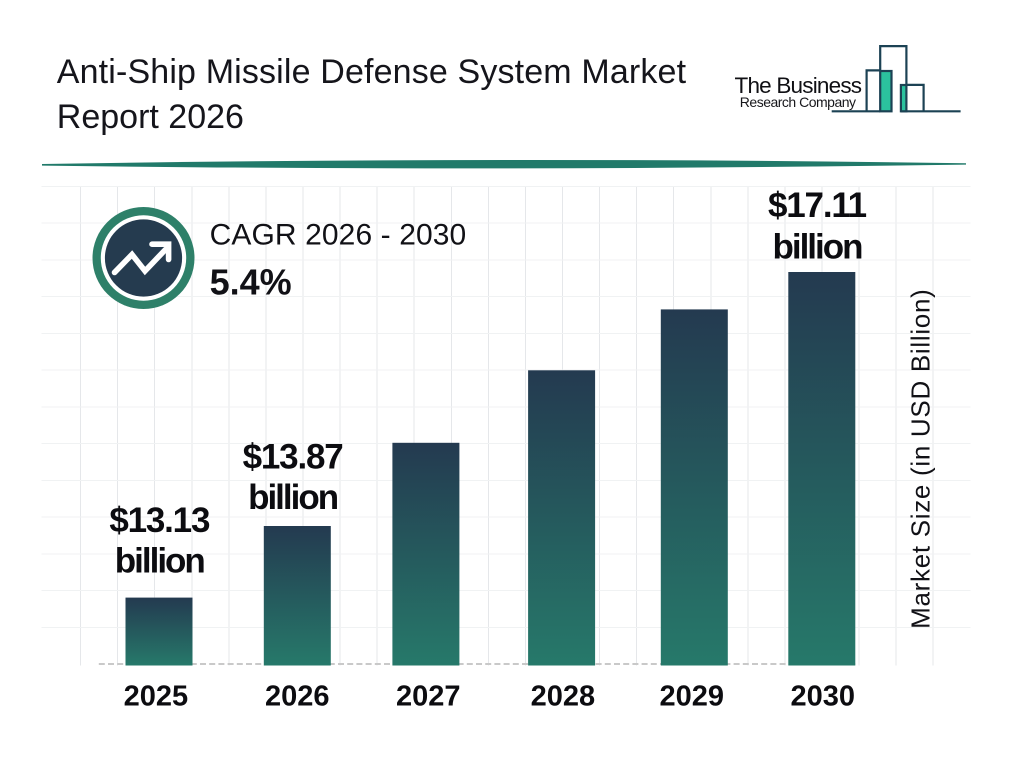  I want to click on svg-text: $13.87, so click(293, 457).